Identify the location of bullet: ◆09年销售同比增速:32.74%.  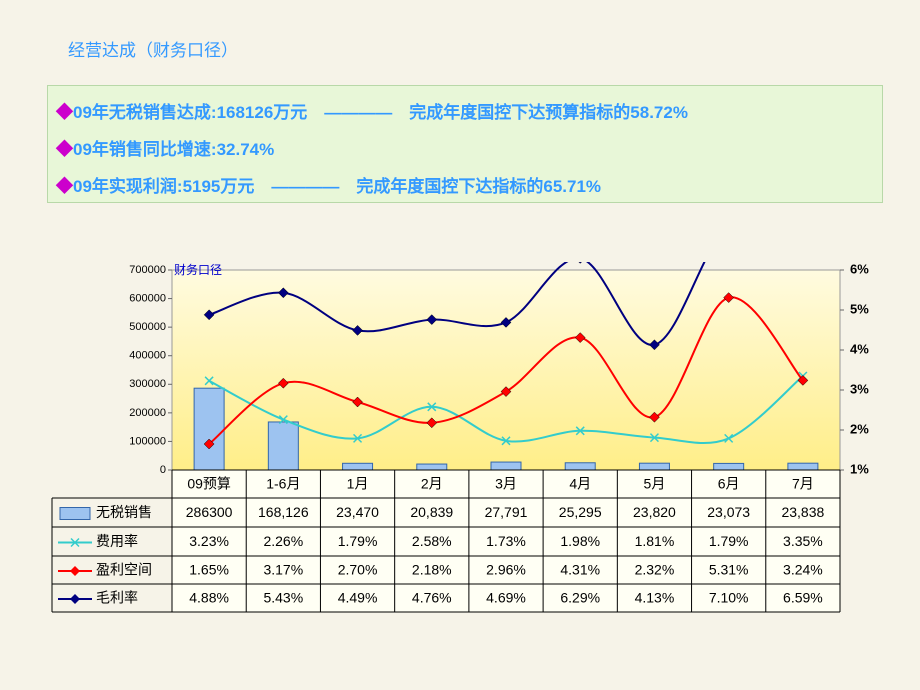
(165, 149).